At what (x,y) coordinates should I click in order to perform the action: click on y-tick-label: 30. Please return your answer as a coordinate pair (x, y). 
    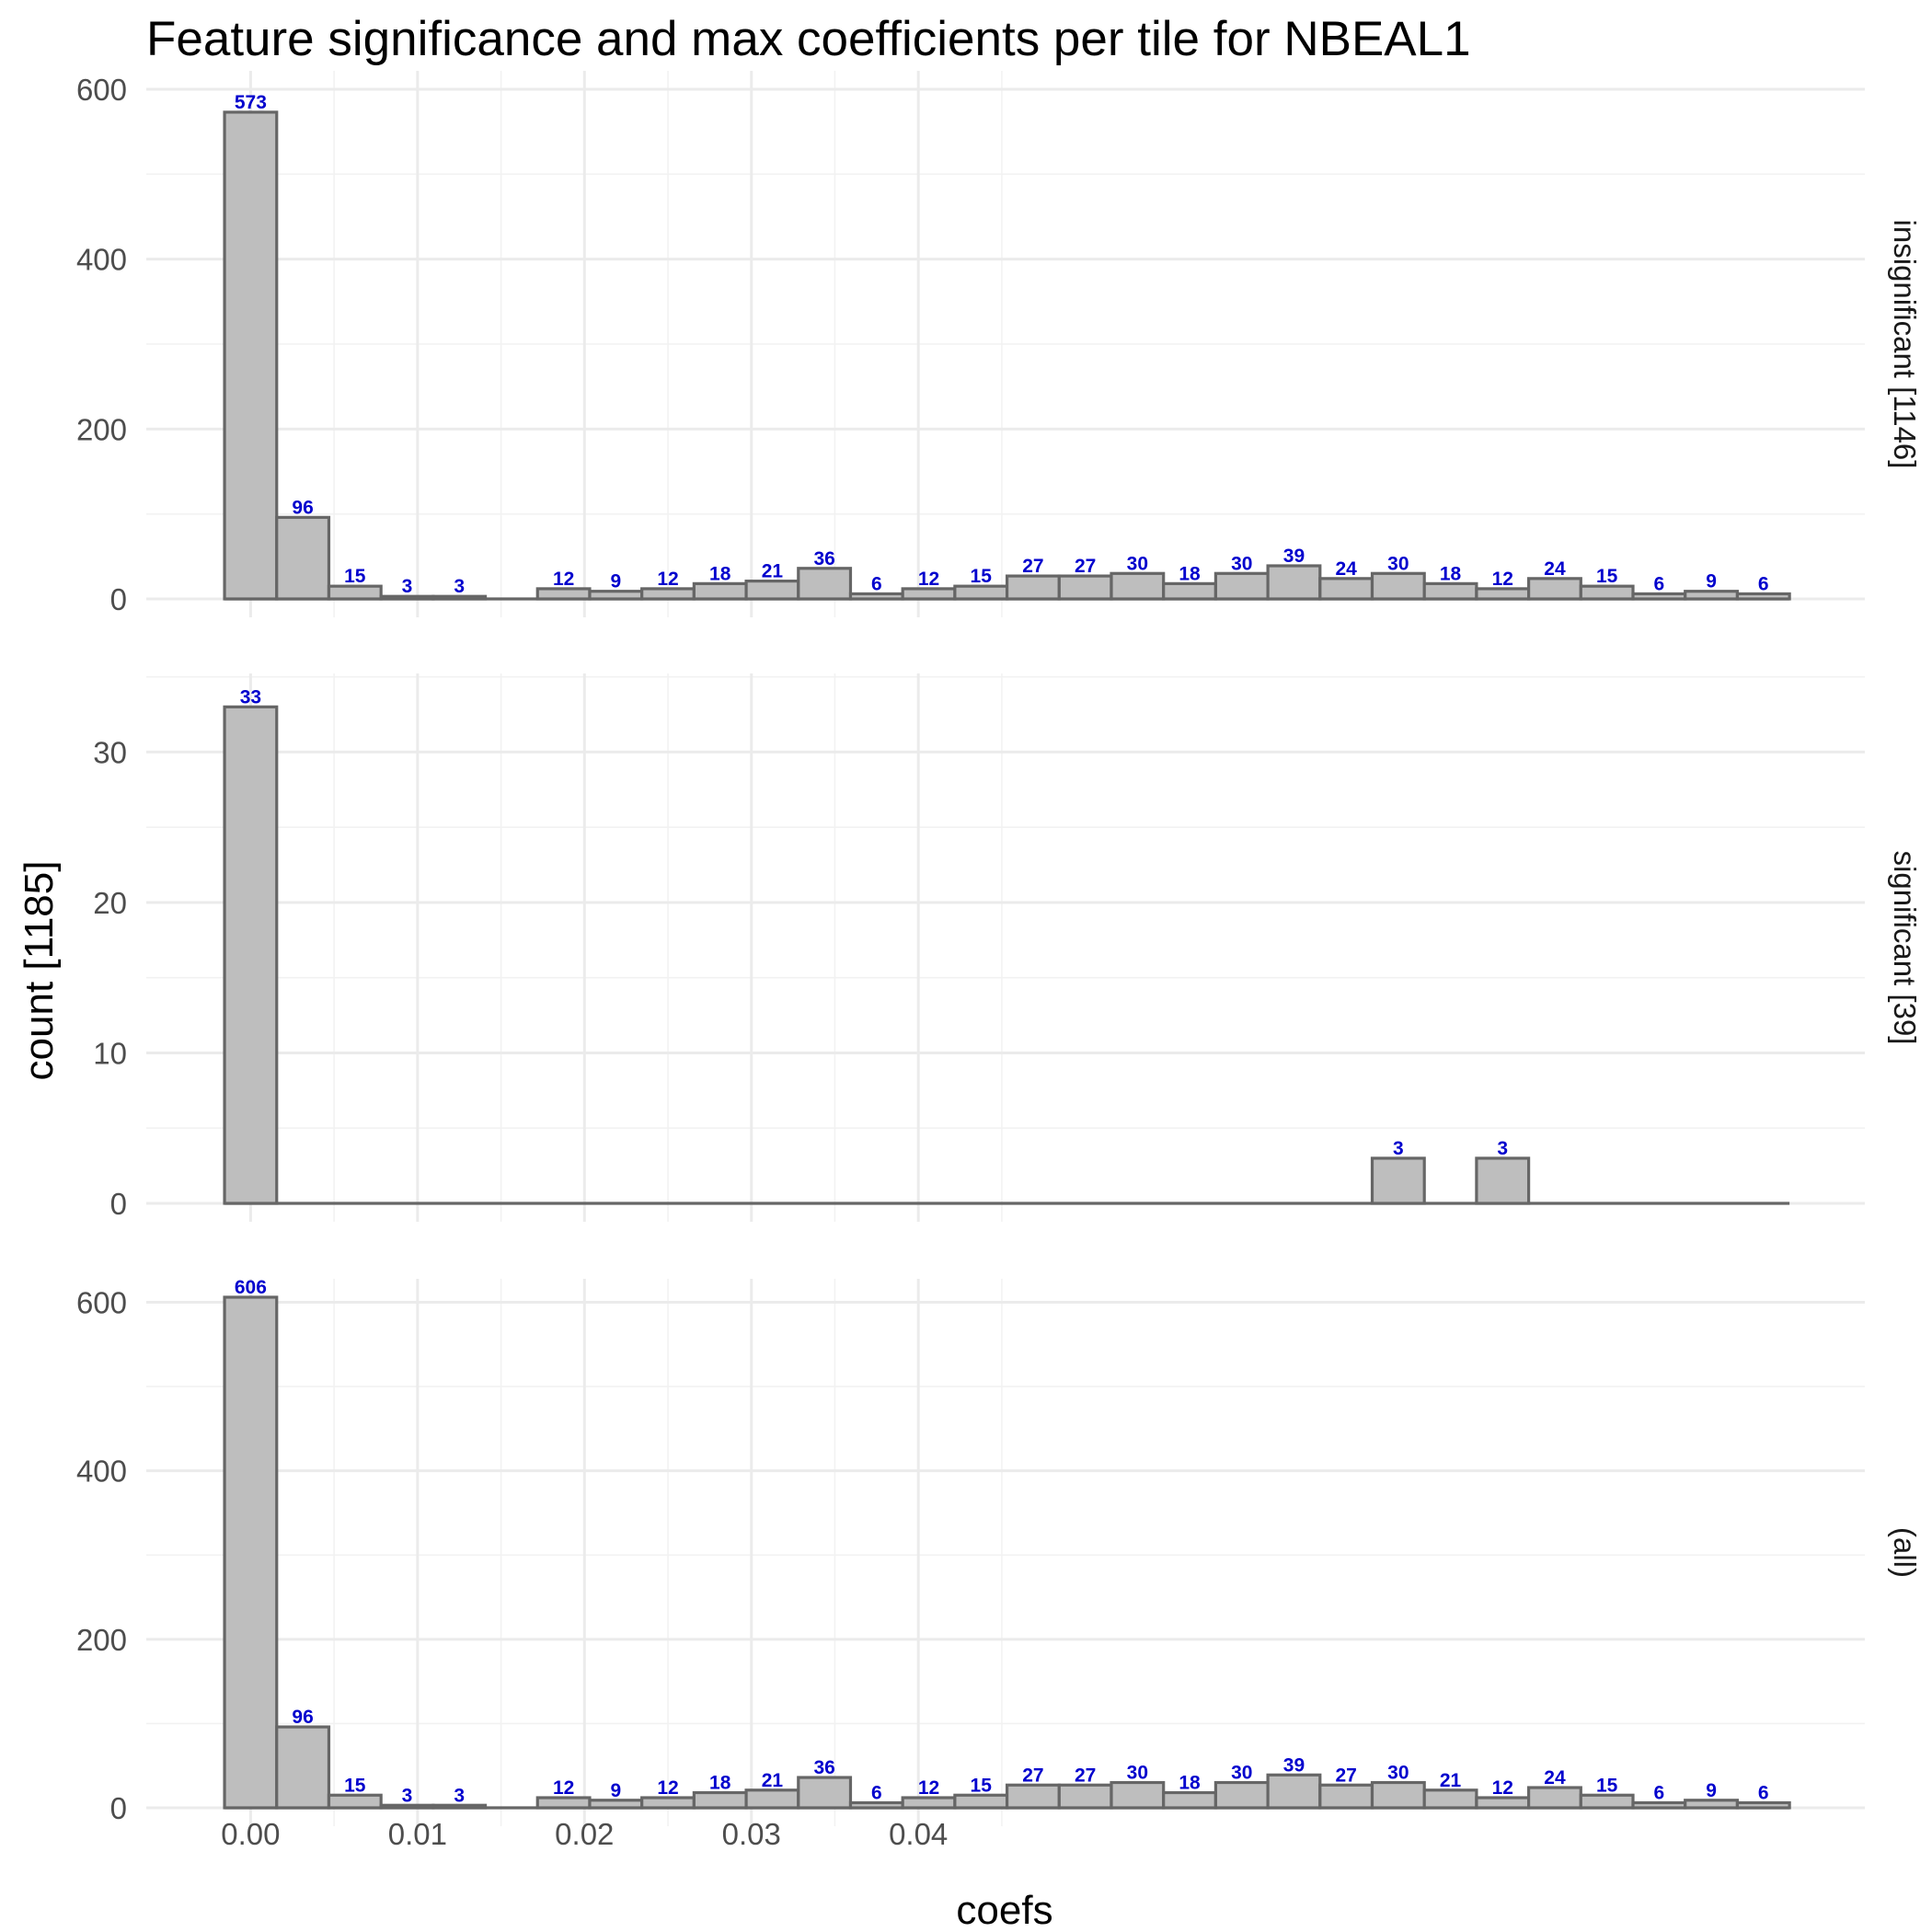
    Looking at the image, I should click on (110, 752).